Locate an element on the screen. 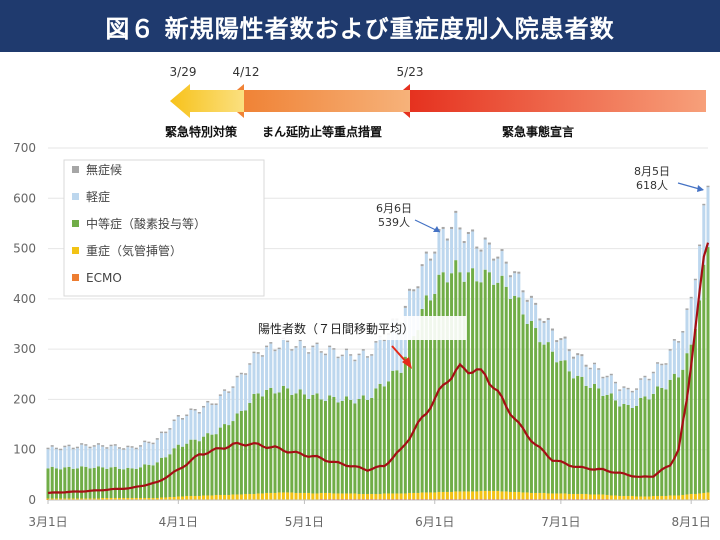 The width and height of the screenshot is (720, 540). phase-date-emergency: 5/23 is located at coordinates (410, 72).